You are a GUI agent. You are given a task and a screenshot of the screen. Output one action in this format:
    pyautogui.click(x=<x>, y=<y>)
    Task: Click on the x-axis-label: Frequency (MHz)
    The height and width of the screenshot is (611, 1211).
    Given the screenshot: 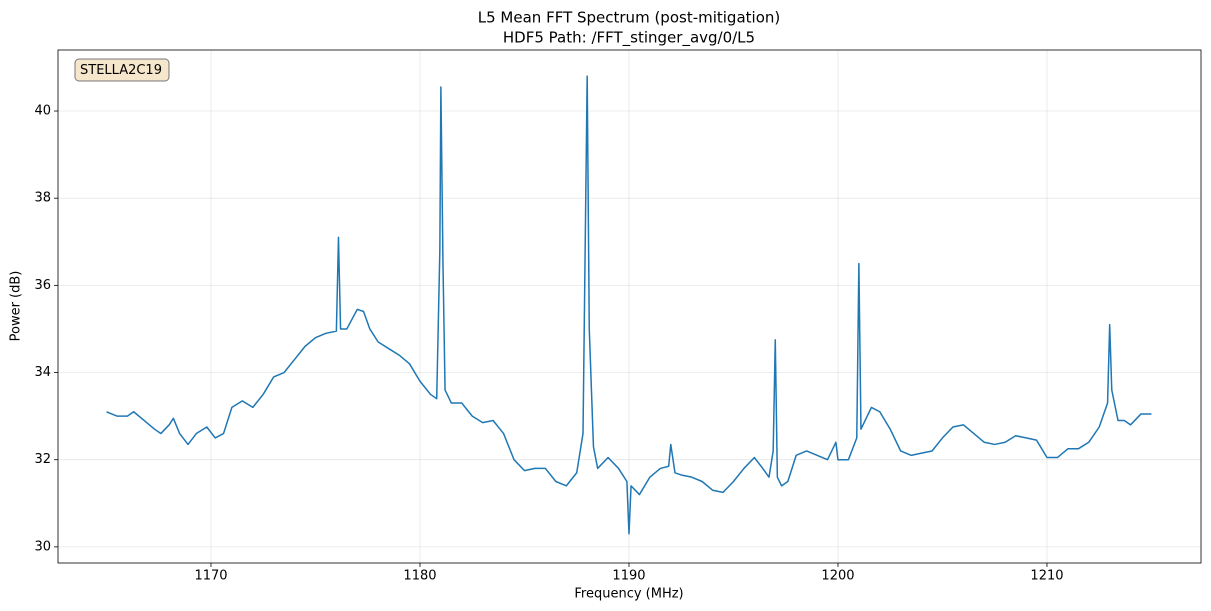 What is the action you would take?
    pyautogui.click(x=628, y=594)
    